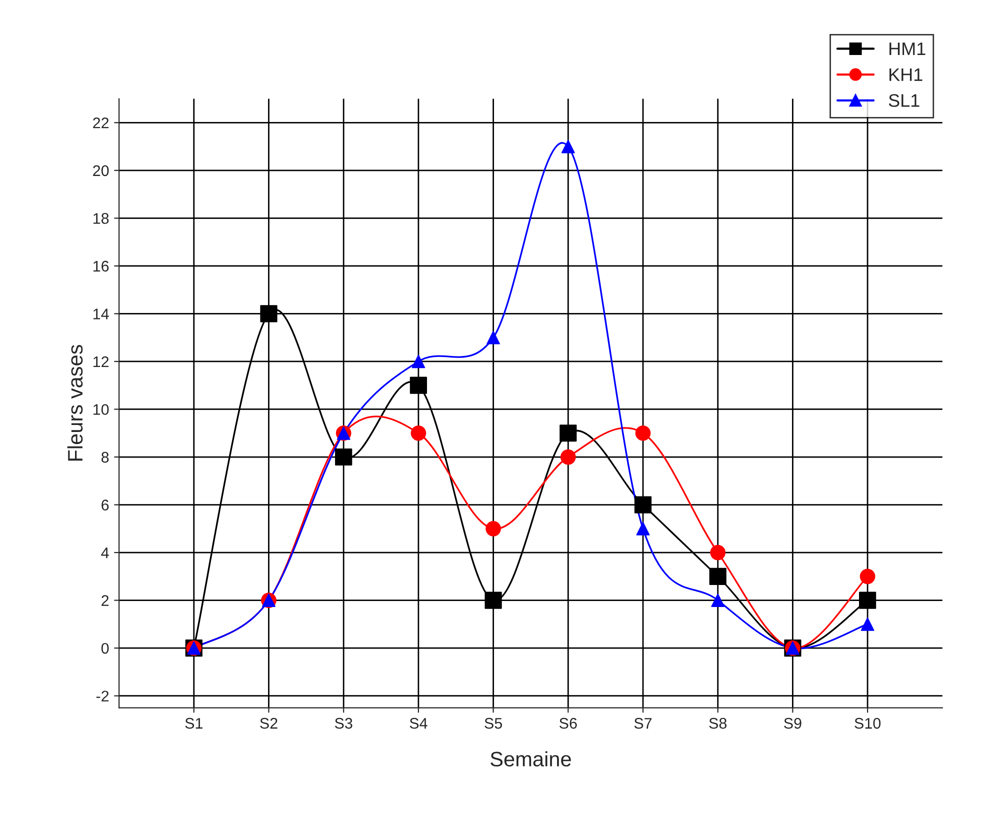  Describe the element at coordinates (568, 723) in the screenshot. I see `x-tick-label: S6` at that location.